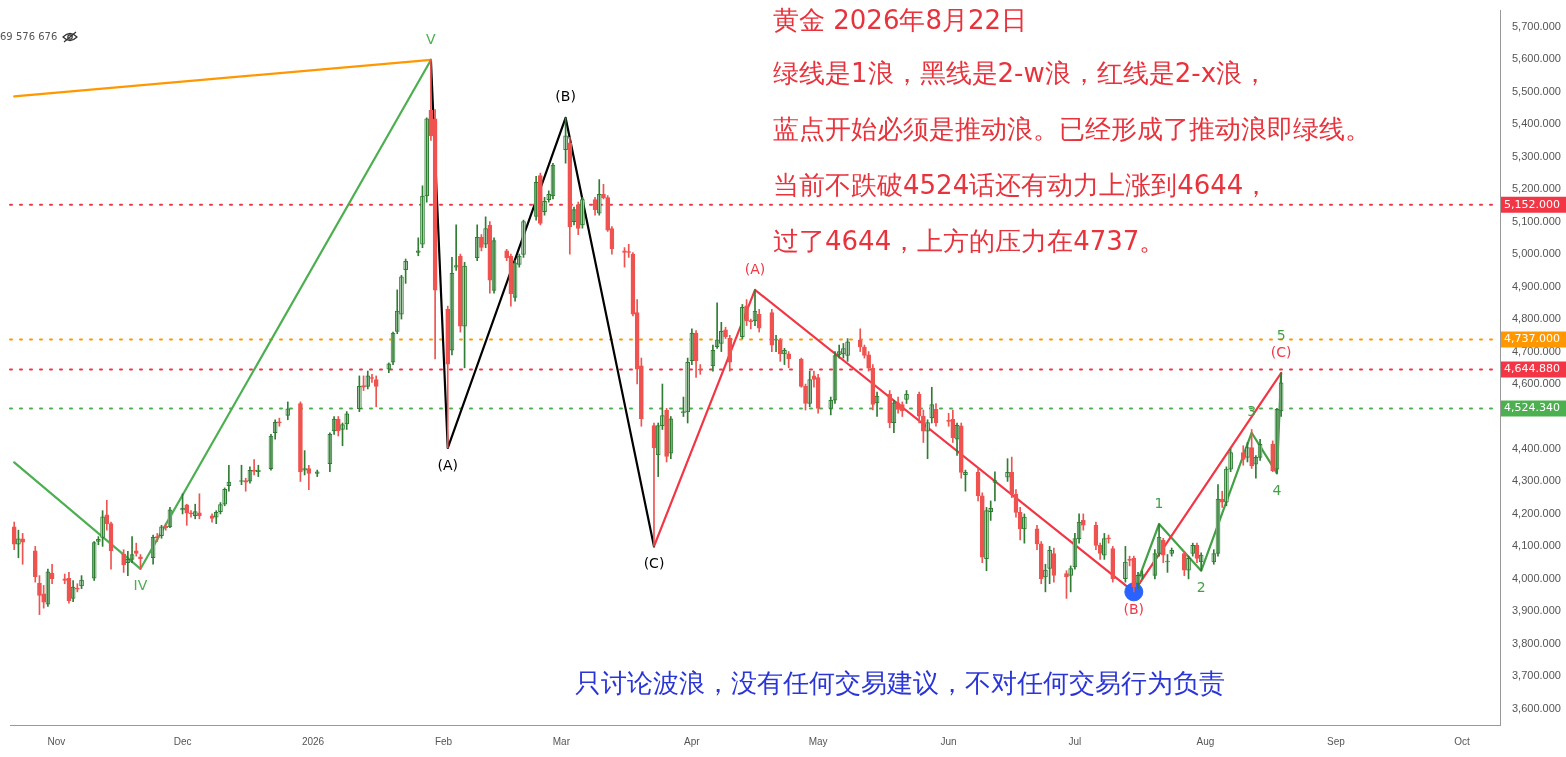 This screenshot has height=757, width=1566. What do you see at coordinates (1536, 25) in the screenshot?
I see `y-tick-label: 5,700.000` at bounding box center [1536, 25].